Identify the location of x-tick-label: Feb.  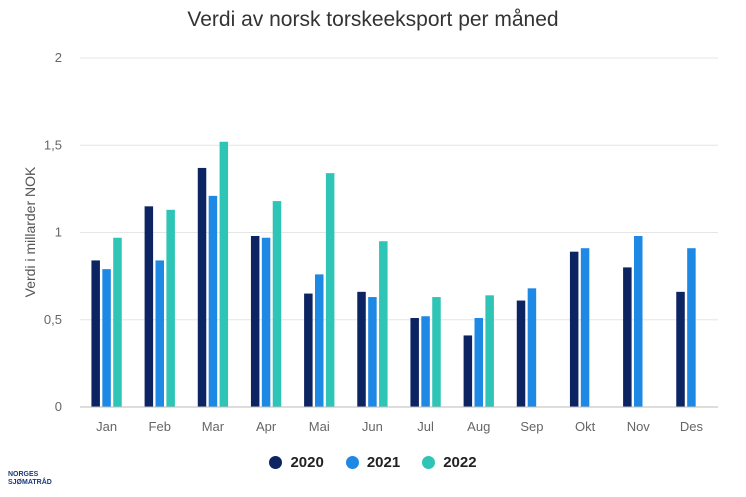
(160, 426).